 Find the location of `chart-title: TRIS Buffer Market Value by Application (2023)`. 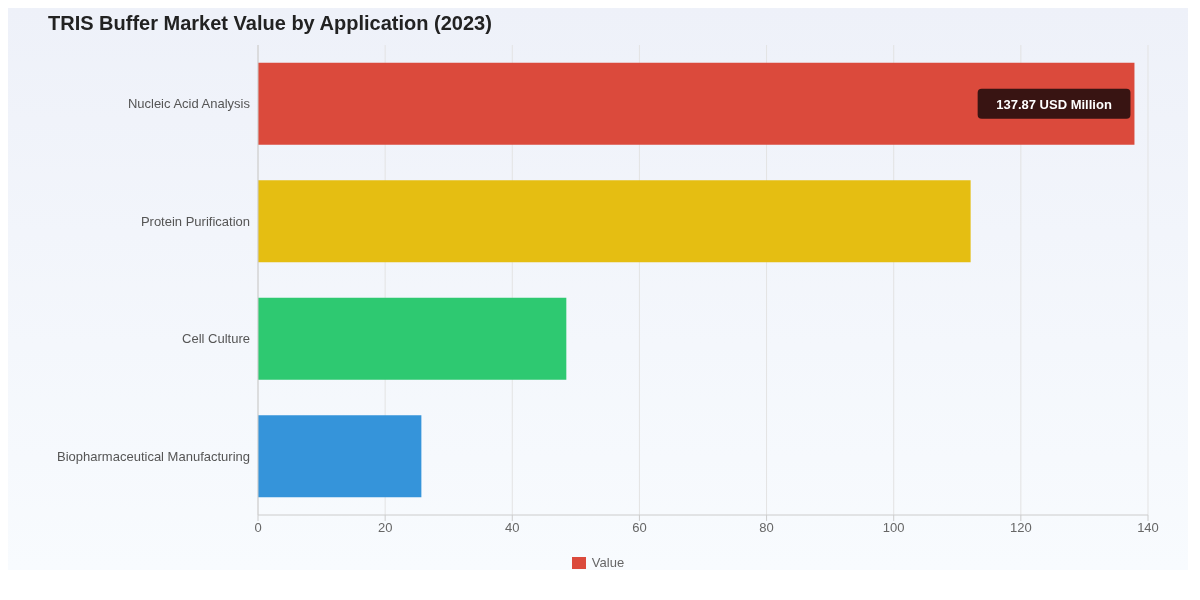

chart-title: TRIS Buffer Market Value by Application (2023) is located at coordinates (270, 23).